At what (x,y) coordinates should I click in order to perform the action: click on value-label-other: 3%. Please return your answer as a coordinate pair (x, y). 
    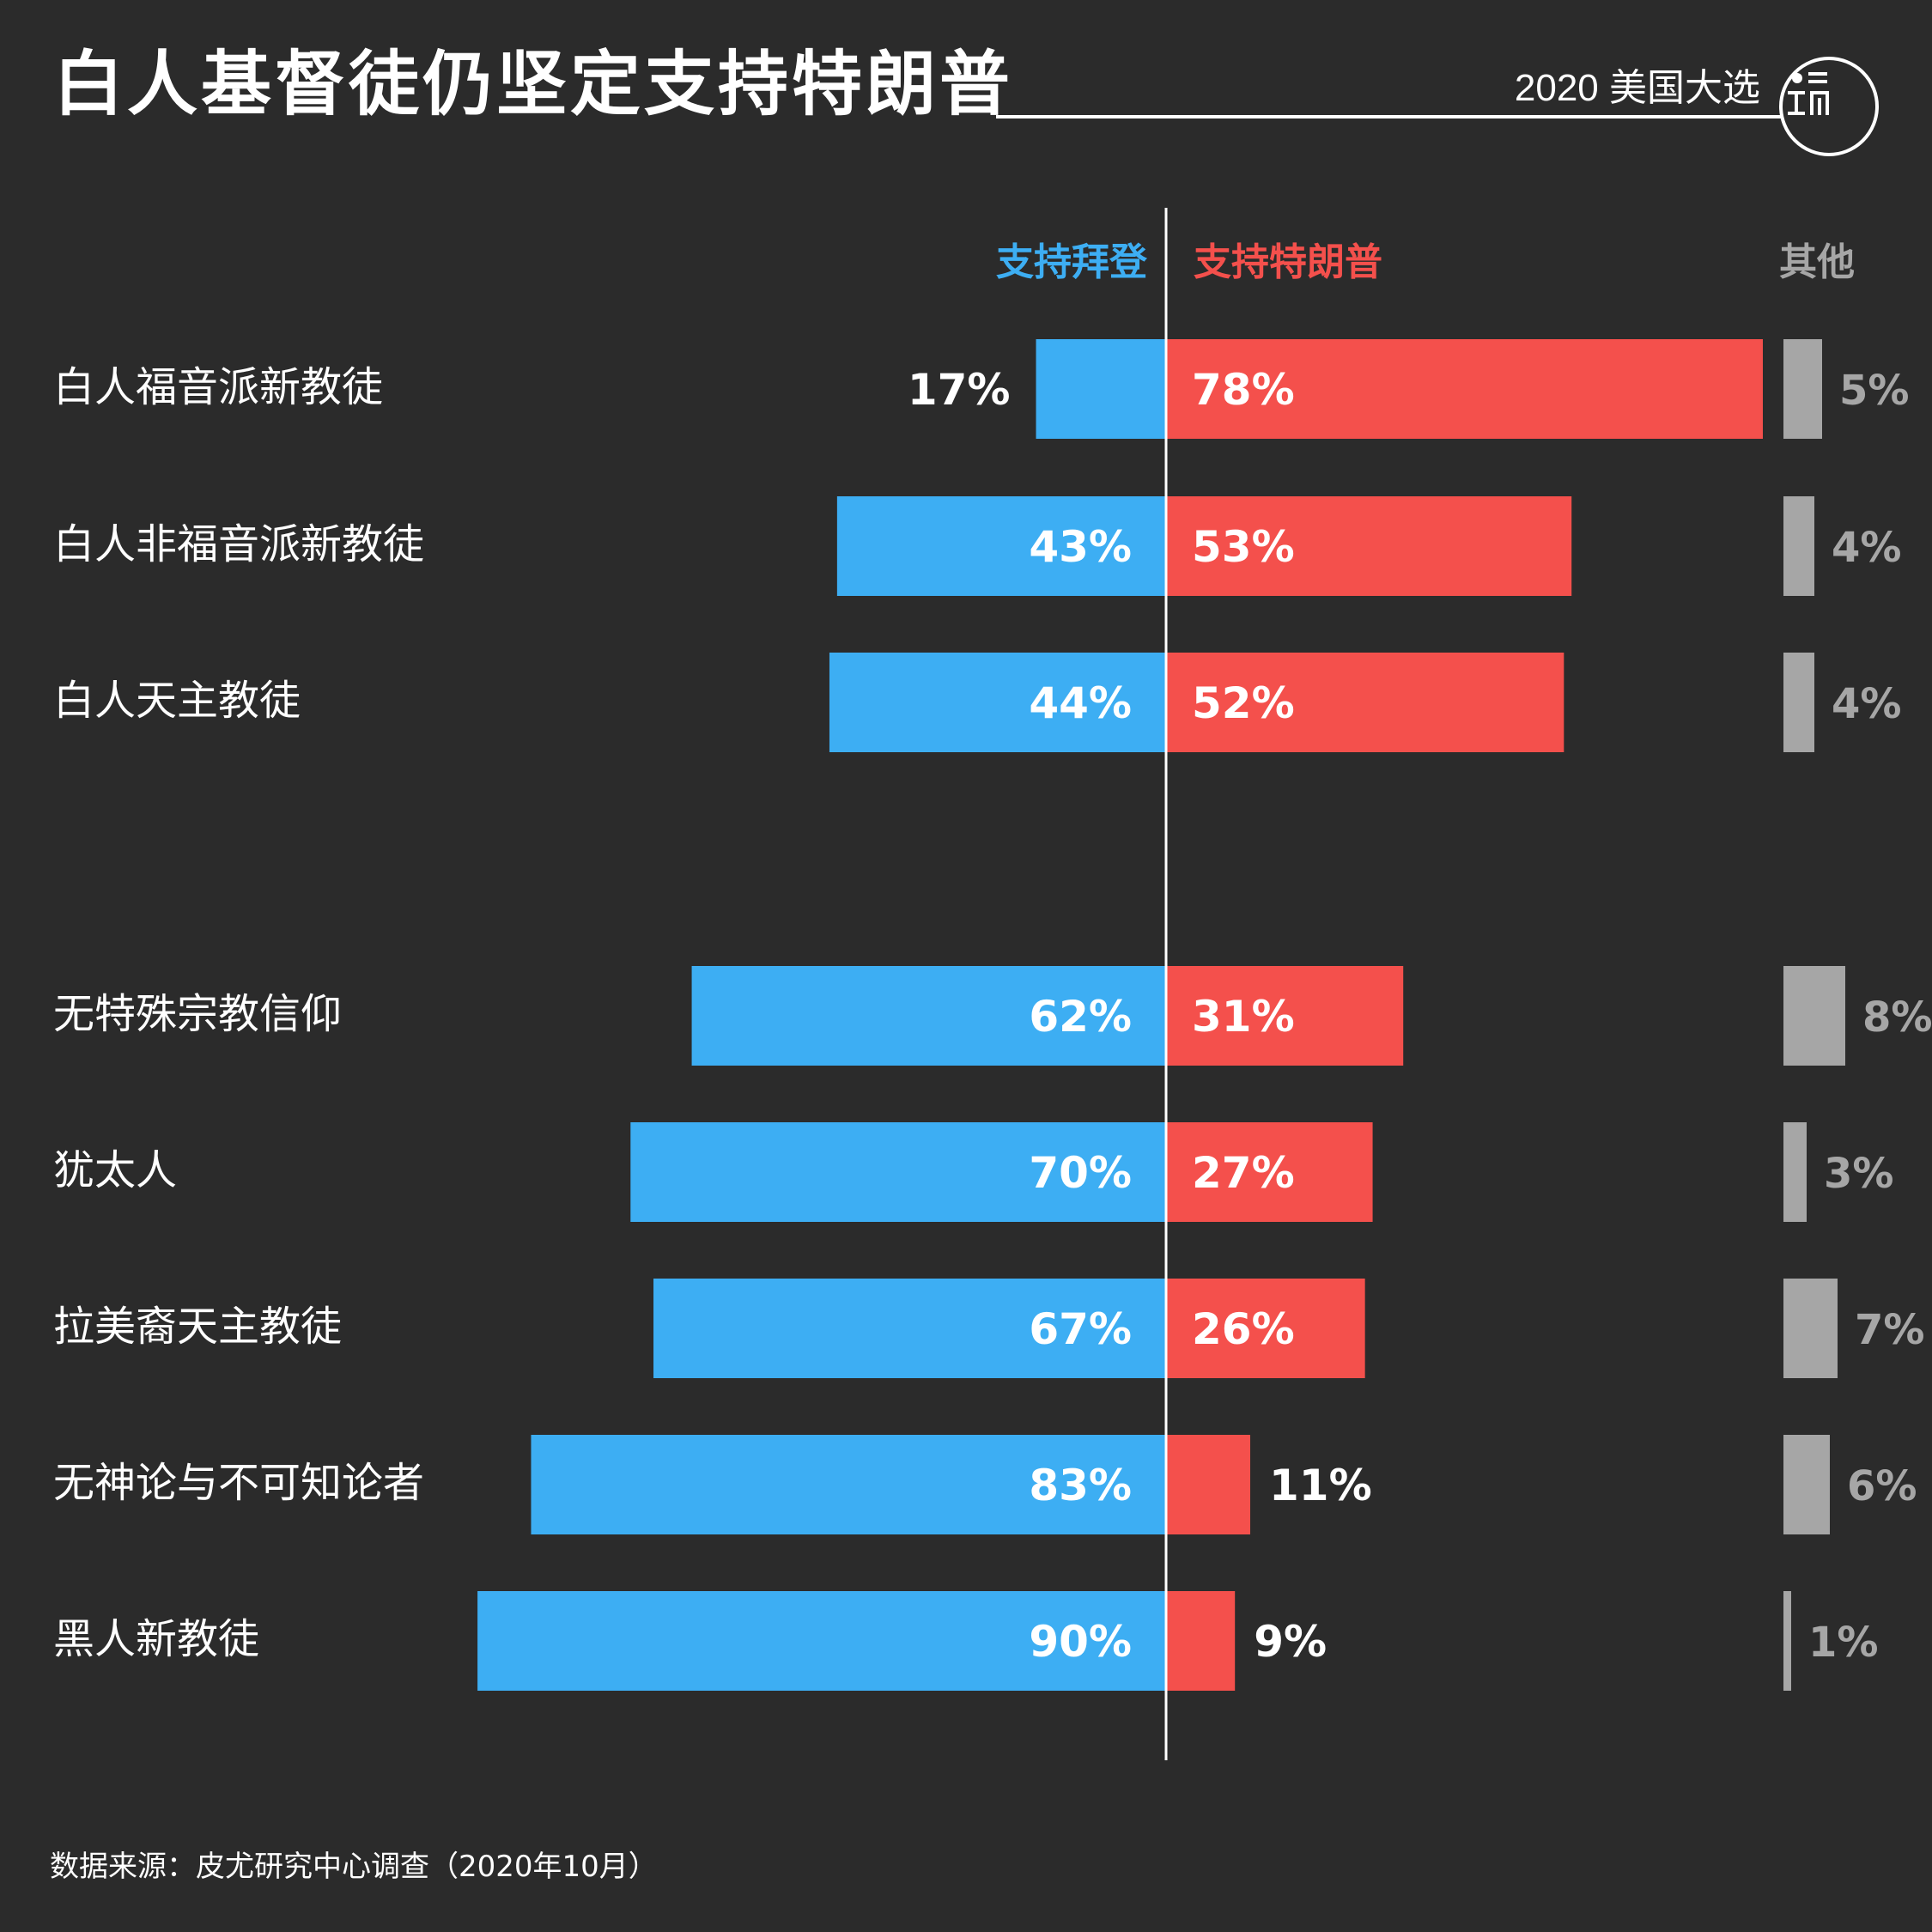
    Looking at the image, I should click on (1859, 1174).